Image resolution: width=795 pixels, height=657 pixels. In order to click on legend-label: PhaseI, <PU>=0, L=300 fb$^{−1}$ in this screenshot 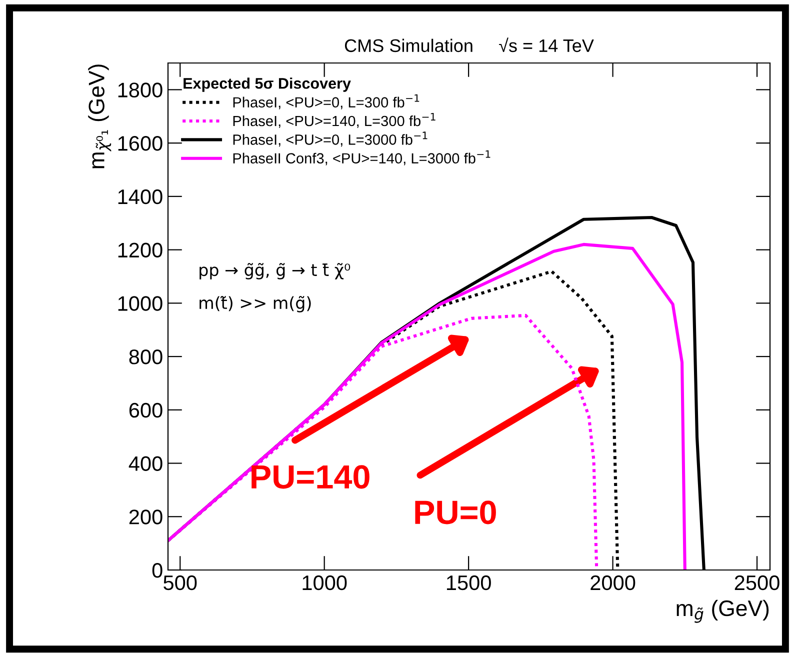, I will do `click(326, 102)`.